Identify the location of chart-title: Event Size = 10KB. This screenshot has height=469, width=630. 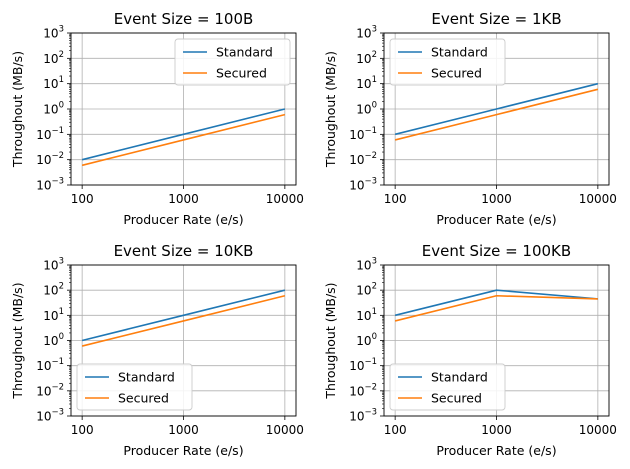
(184, 251).